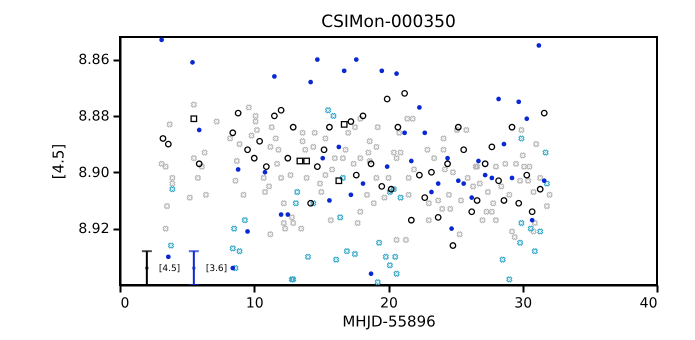 The width and height of the screenshot is (695, 340). I want to click on x-tick-label: 20, so click(389, 304).